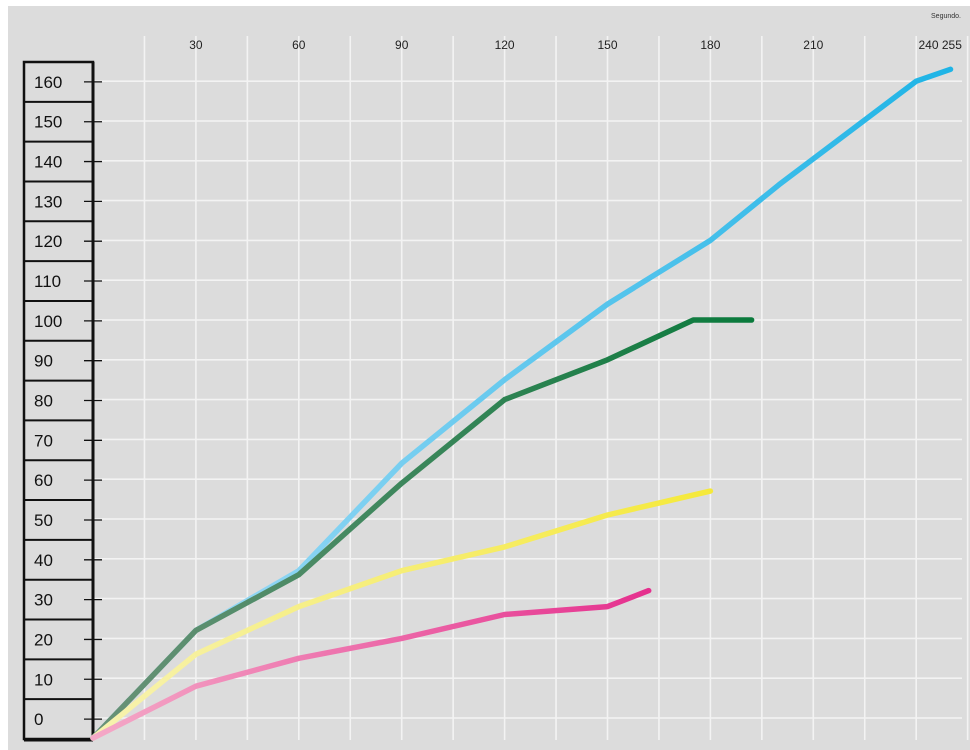 This screenshot has width=970, height=750. What do you see at coordinates (43, 480) in the screenshot?
I see `y-tick-label: 60` at bounding box center [43, 480].